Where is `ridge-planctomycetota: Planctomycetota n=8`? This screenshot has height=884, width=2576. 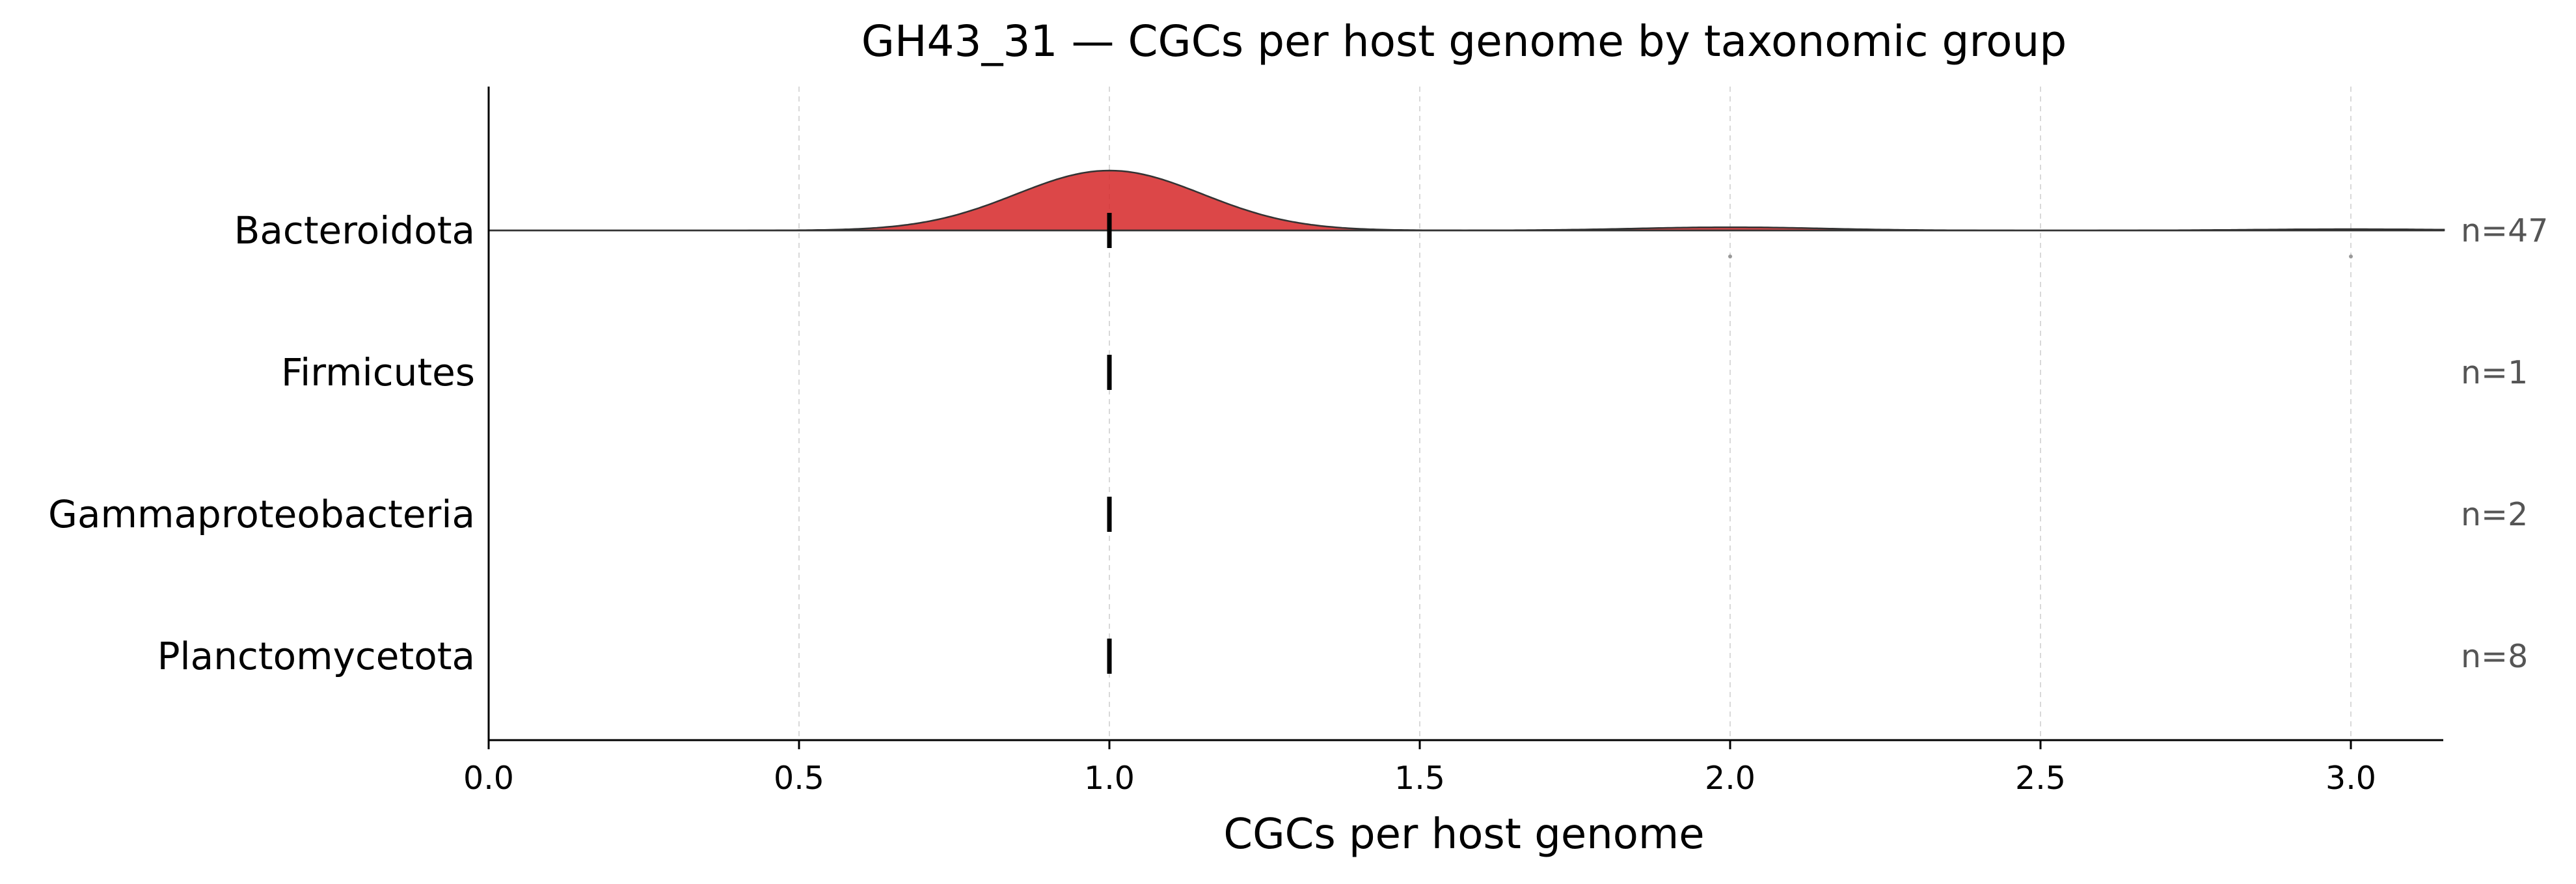 ridge-planctomycetota: Planctomycetota n=8 is located at coordinates (1343, 656).